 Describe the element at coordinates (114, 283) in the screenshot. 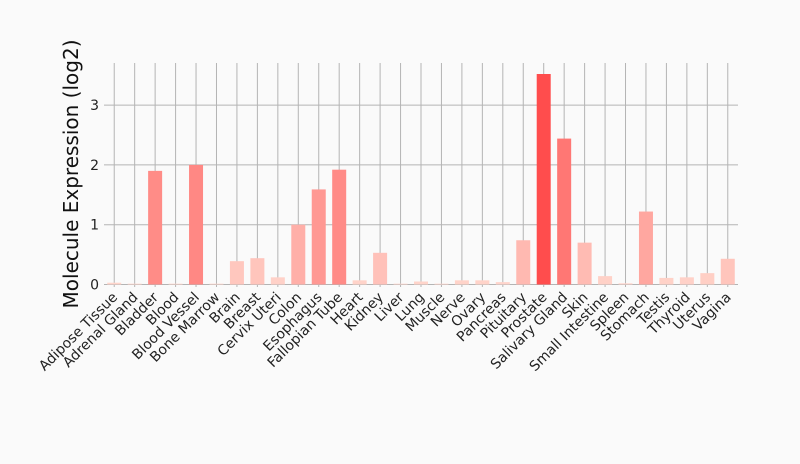

I see `bar-adipose-tissue` at that location.